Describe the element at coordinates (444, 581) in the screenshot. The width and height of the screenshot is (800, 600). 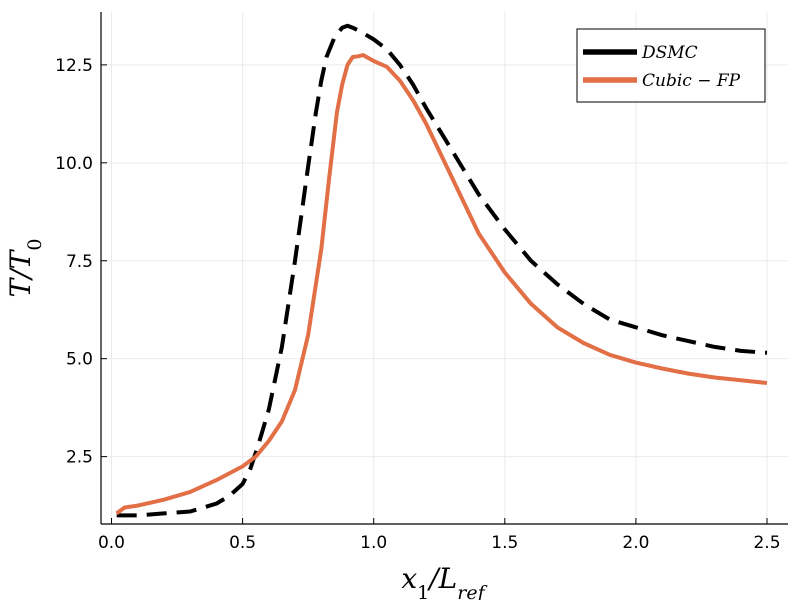
I see `x-axis-title: x1/Lref` at that location.